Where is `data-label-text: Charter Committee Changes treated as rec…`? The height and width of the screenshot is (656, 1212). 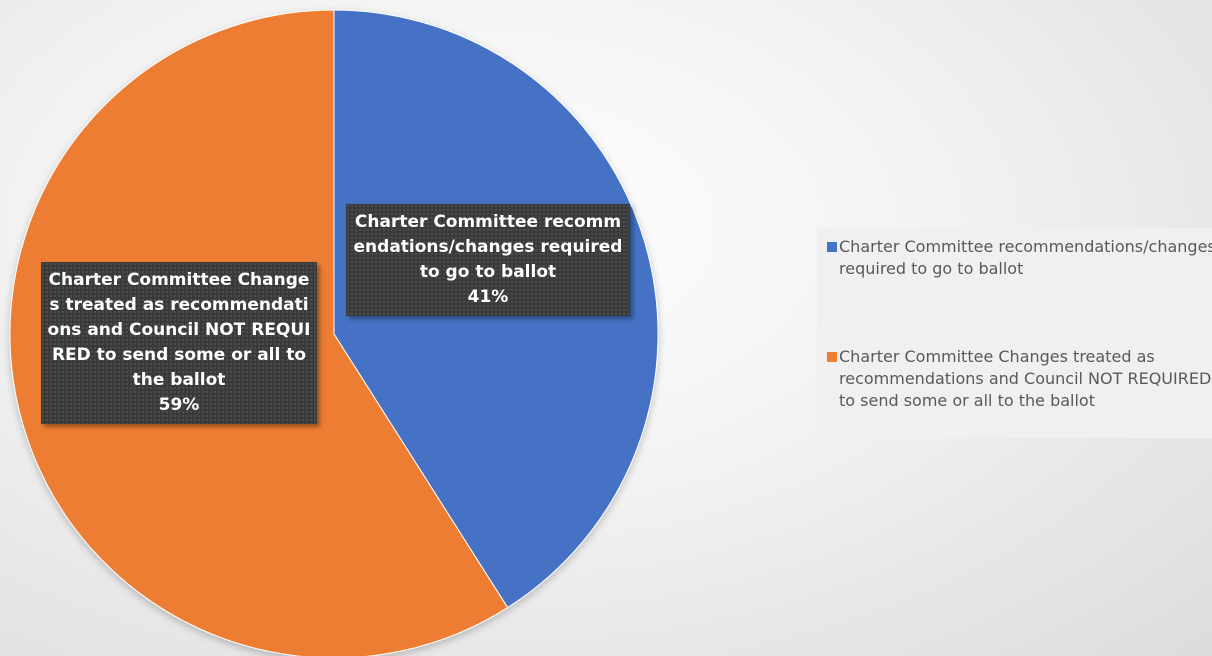 data-label-text: Charter Committee Changes treated as rec… is located at coordinates (179, 330).